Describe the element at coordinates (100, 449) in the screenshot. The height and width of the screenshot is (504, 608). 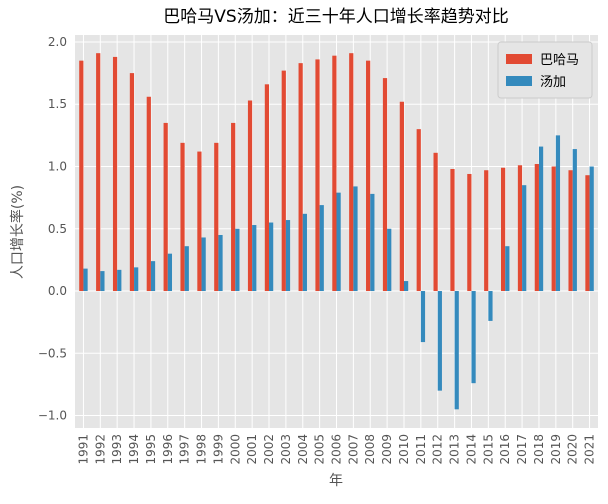
I see `x-tick-label: 1992` at that location.